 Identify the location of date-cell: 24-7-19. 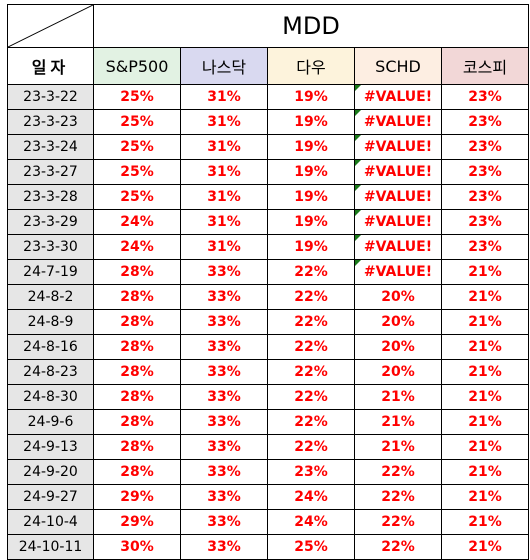
(50, 272).